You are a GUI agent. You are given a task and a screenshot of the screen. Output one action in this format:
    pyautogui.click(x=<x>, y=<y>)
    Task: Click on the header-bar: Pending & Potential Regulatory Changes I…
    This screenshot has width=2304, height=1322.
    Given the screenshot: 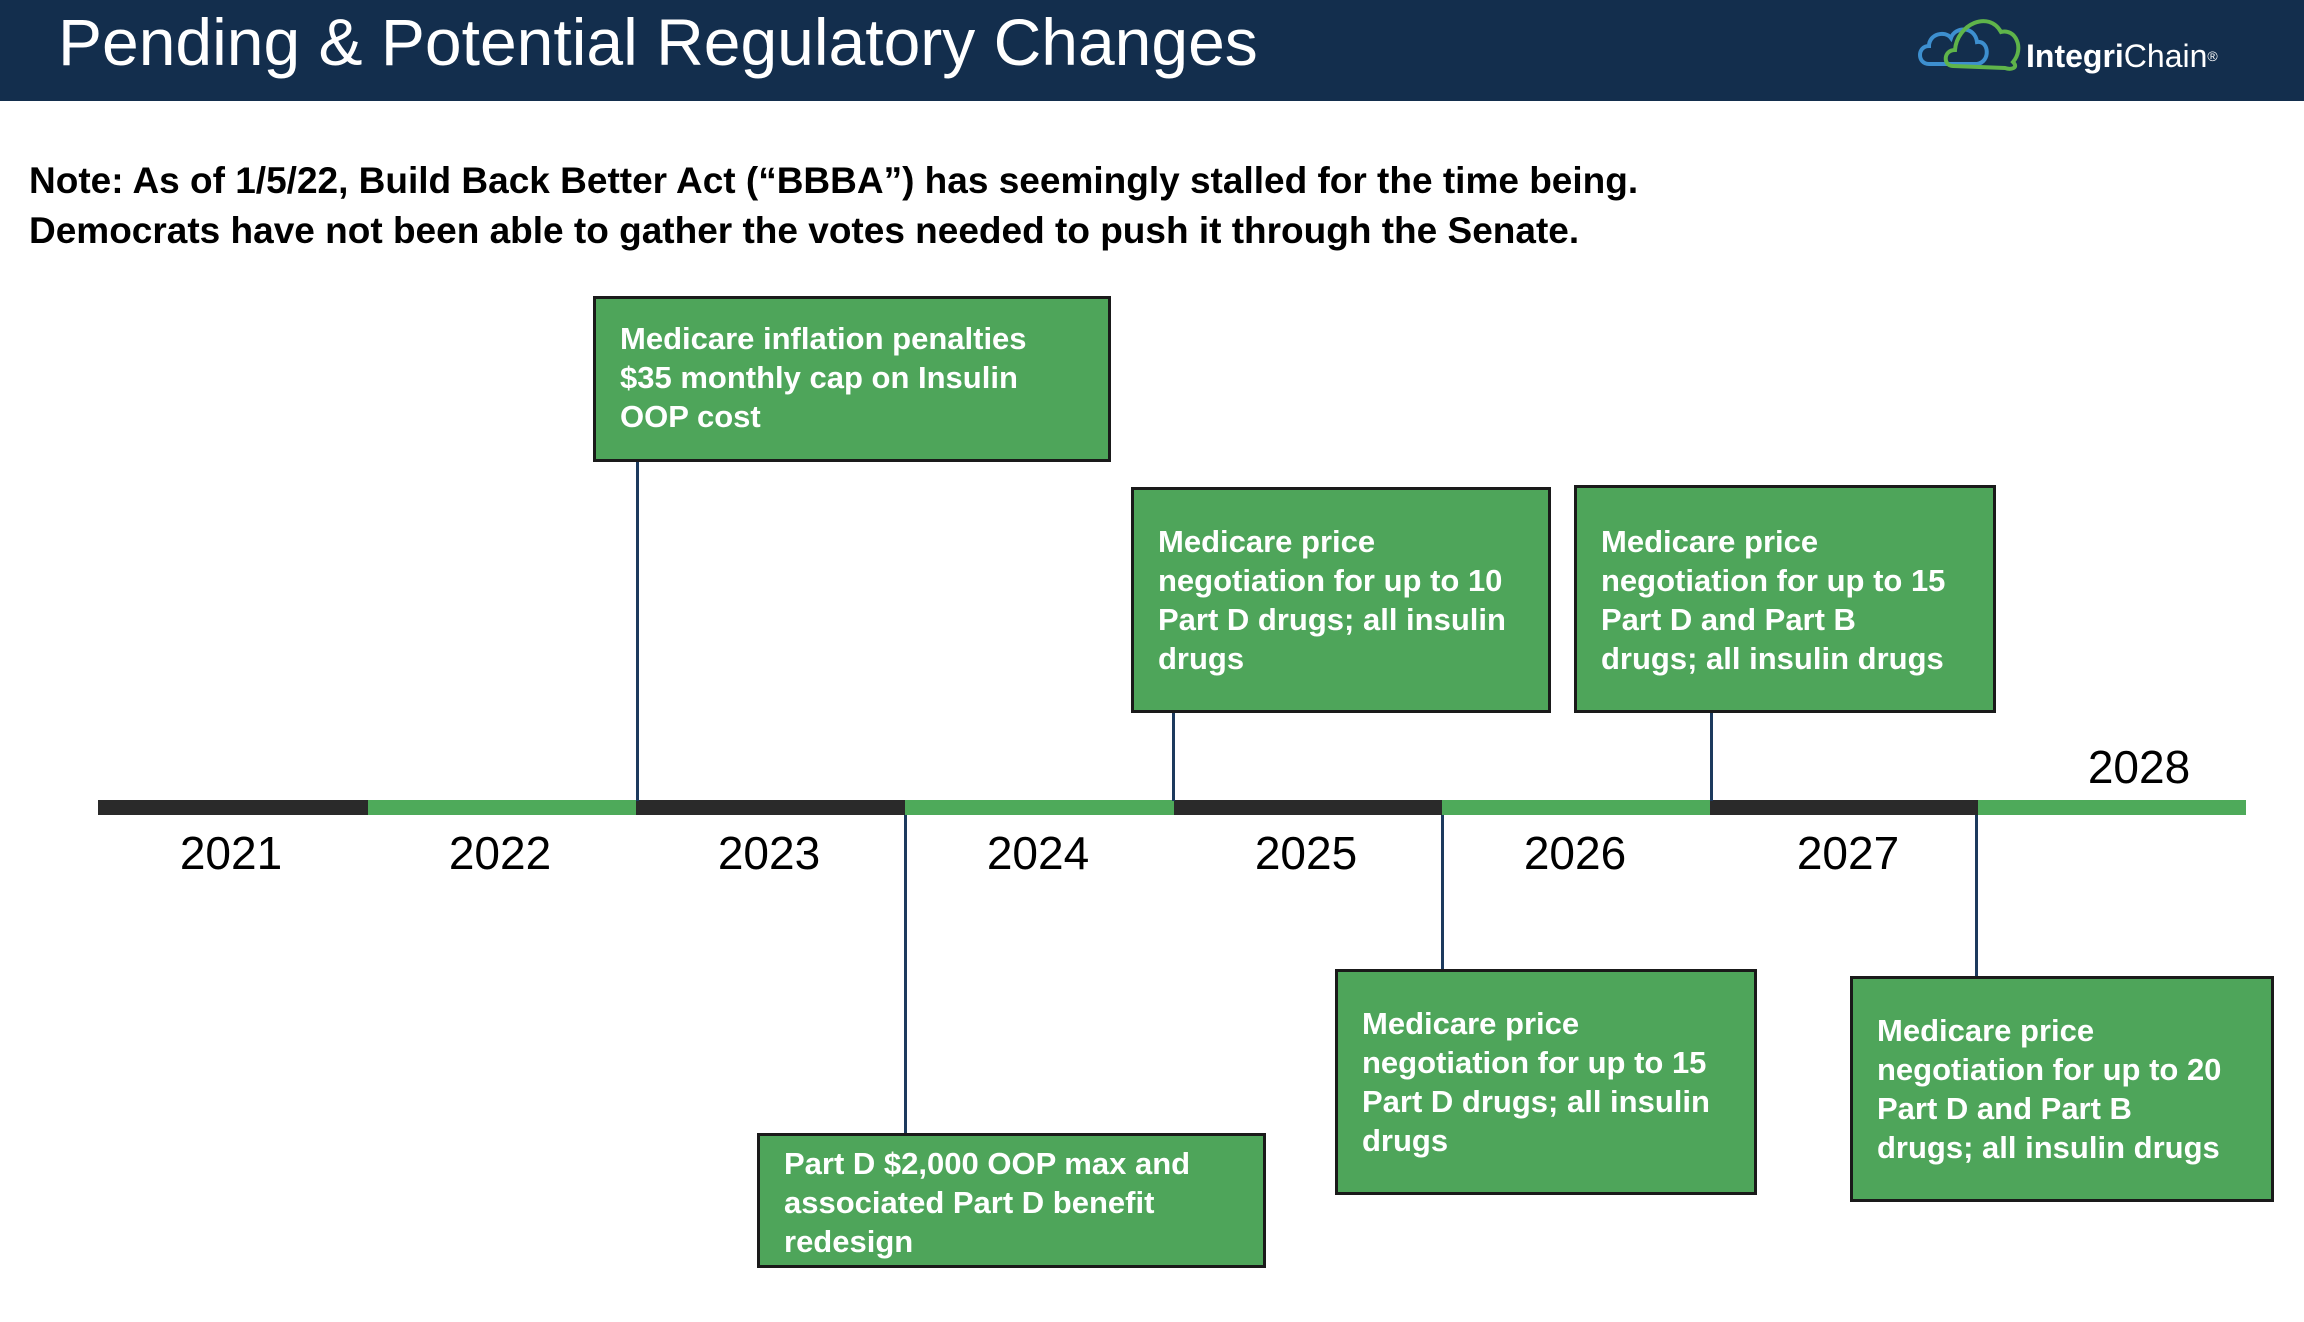 What is the action you would take?
    pyautogui.click(x=1152, y=50)
    